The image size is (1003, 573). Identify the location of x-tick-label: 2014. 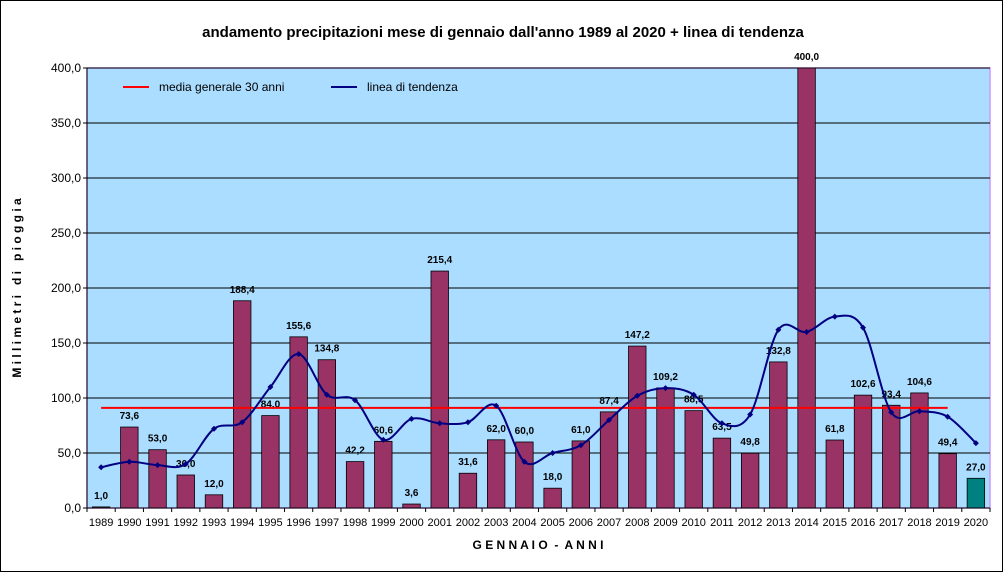
(806, 523).